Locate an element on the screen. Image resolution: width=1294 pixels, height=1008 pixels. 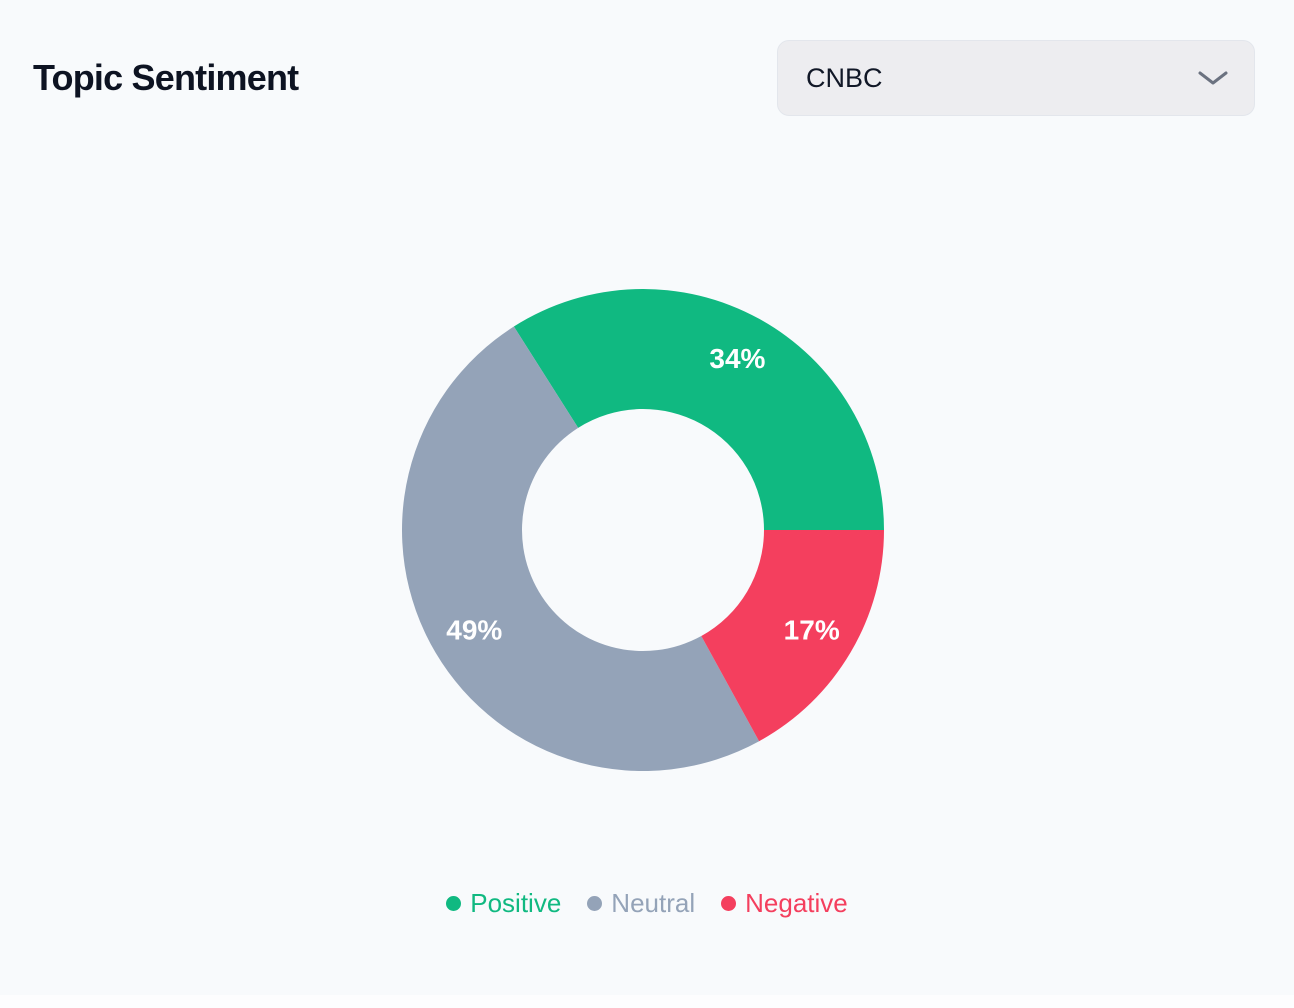
legend-item-neutral: Neutral is located at coordinates (641, 903).